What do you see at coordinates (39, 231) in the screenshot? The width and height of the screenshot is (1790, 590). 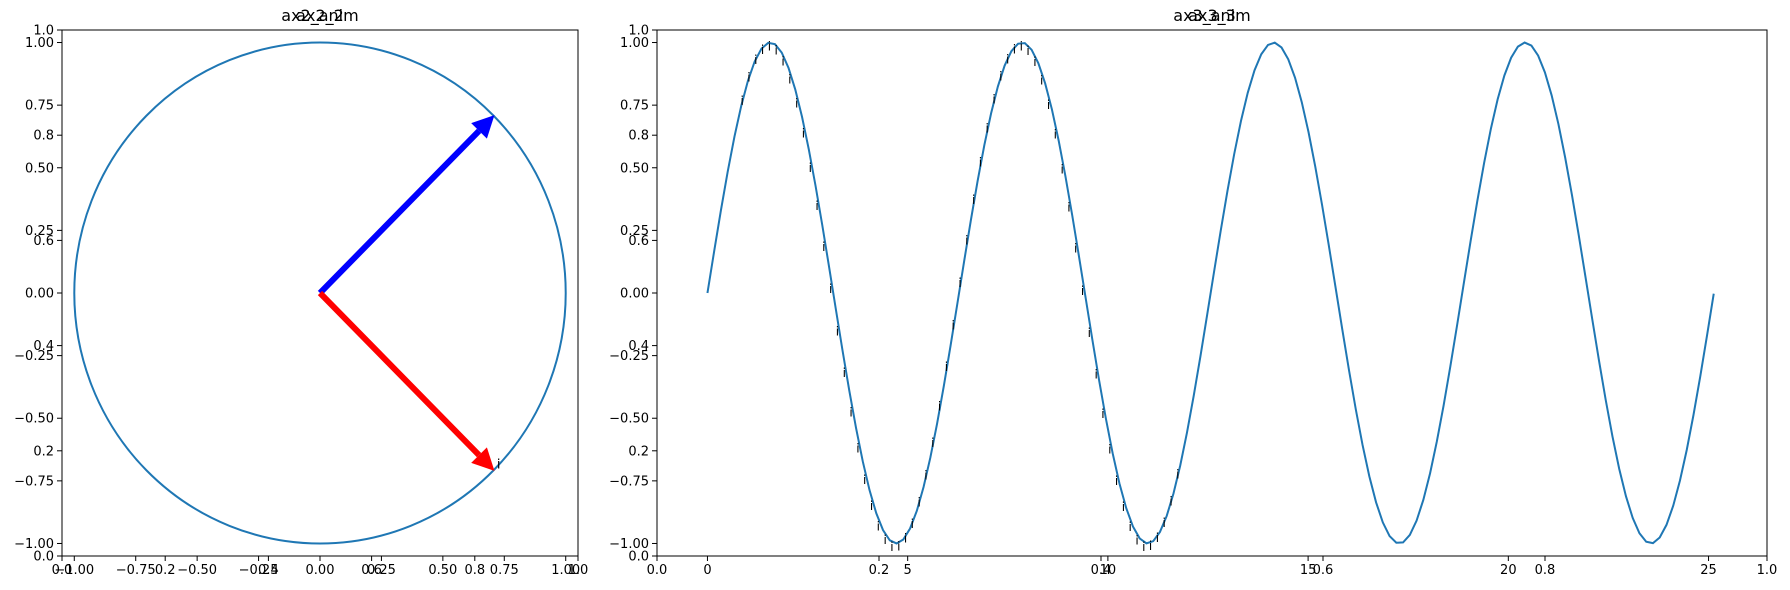 I see `y-tick-label: 0.25` at bounding box center [39, 231].